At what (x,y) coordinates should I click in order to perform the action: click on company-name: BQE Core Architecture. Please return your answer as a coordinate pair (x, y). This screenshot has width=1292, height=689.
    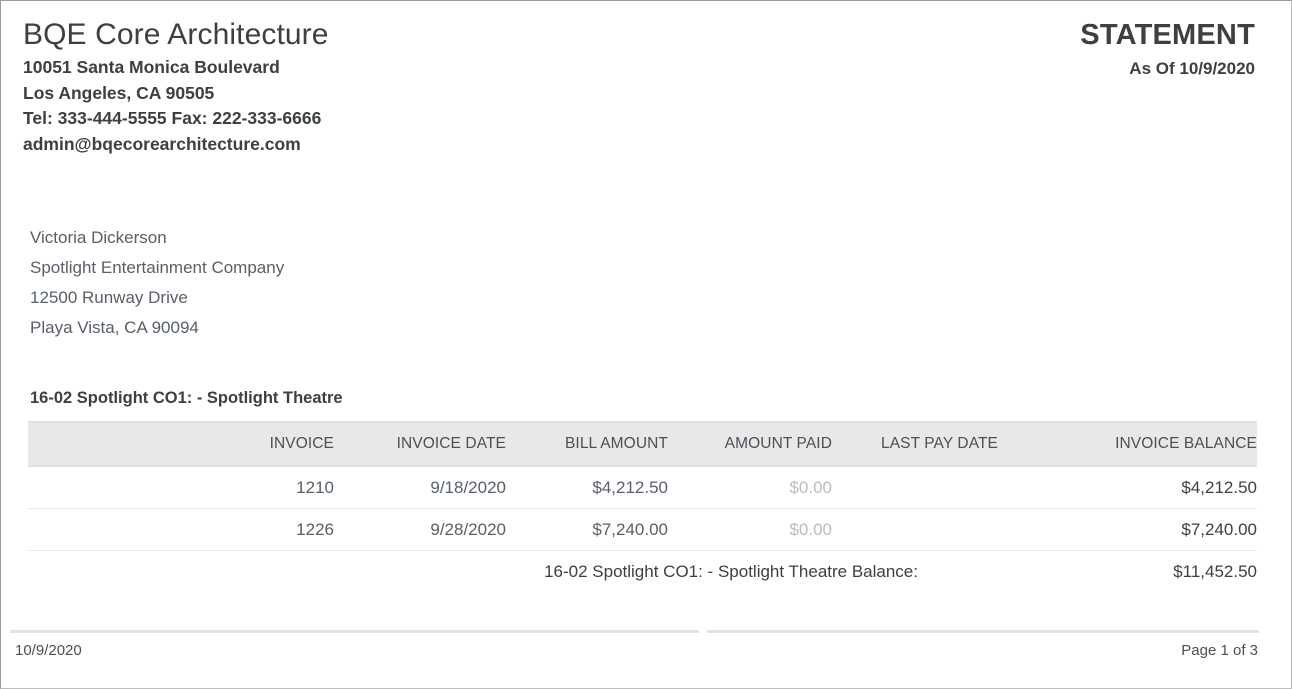
    Looking at the image, I should click on (176, 34).